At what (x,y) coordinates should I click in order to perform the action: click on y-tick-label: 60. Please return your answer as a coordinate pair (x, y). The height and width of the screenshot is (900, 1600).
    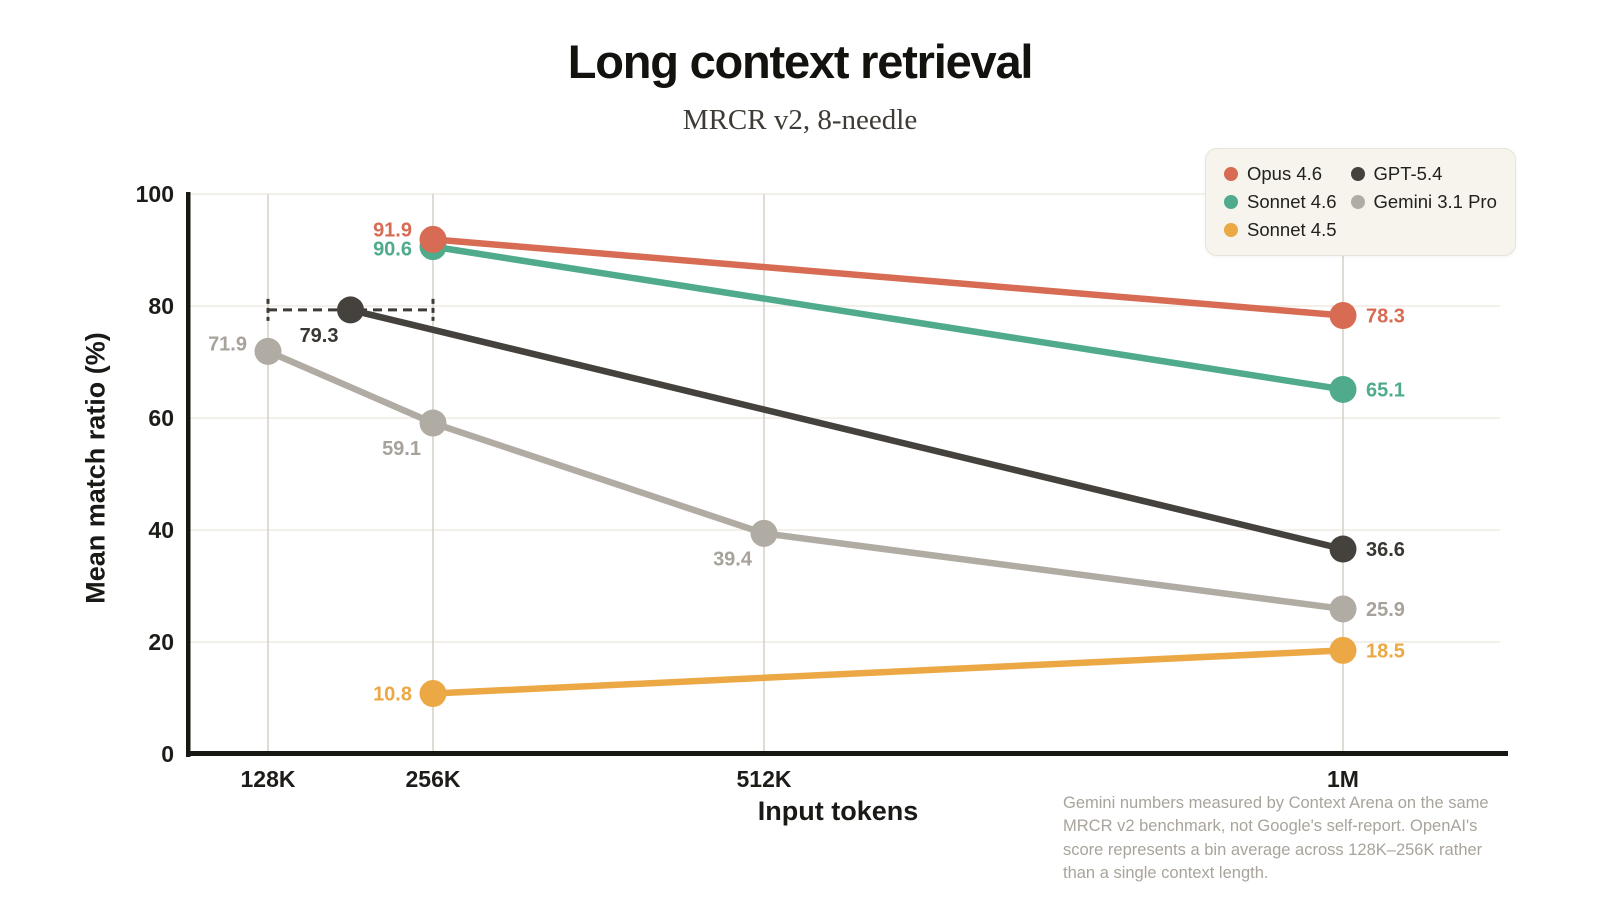
    Looking at the image, I should click on (161, 418).